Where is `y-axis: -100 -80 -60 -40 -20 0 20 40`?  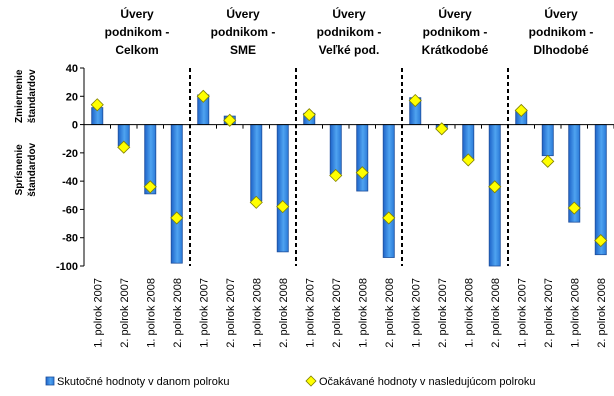 y-axis: -100 -80 -60 -40 -20 0 20 40 is located at coordinates (70, 168).